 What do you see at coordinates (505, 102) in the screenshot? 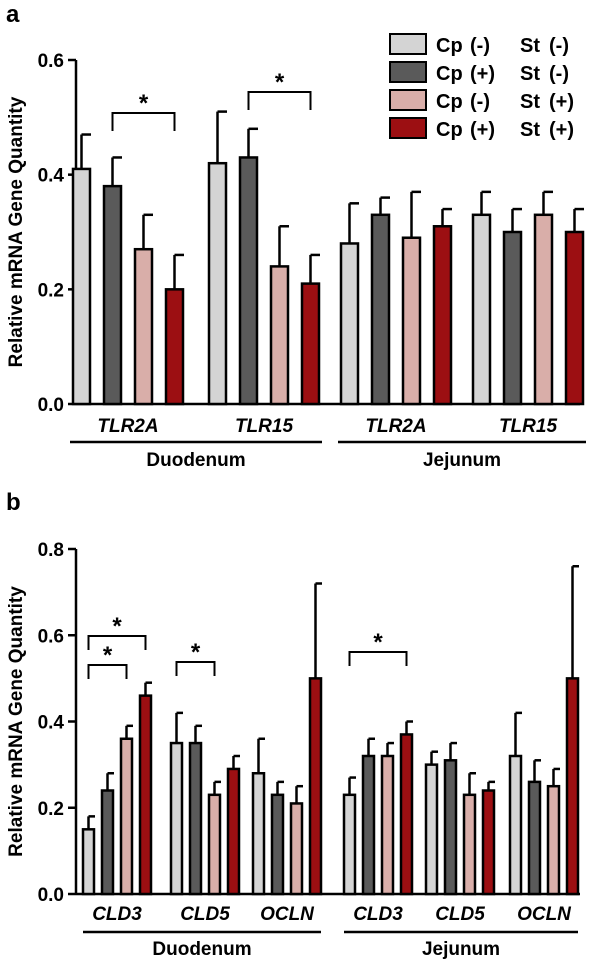
I see `legend-entry: Cp (-) St (+)` at bounding box center [505, 102].